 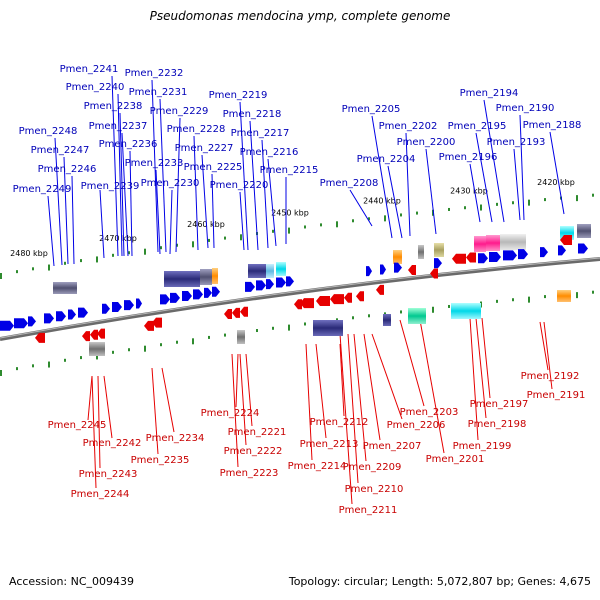 I want to click on reverse-gene-label: Pmen_2192, so click(x=550, y=376).